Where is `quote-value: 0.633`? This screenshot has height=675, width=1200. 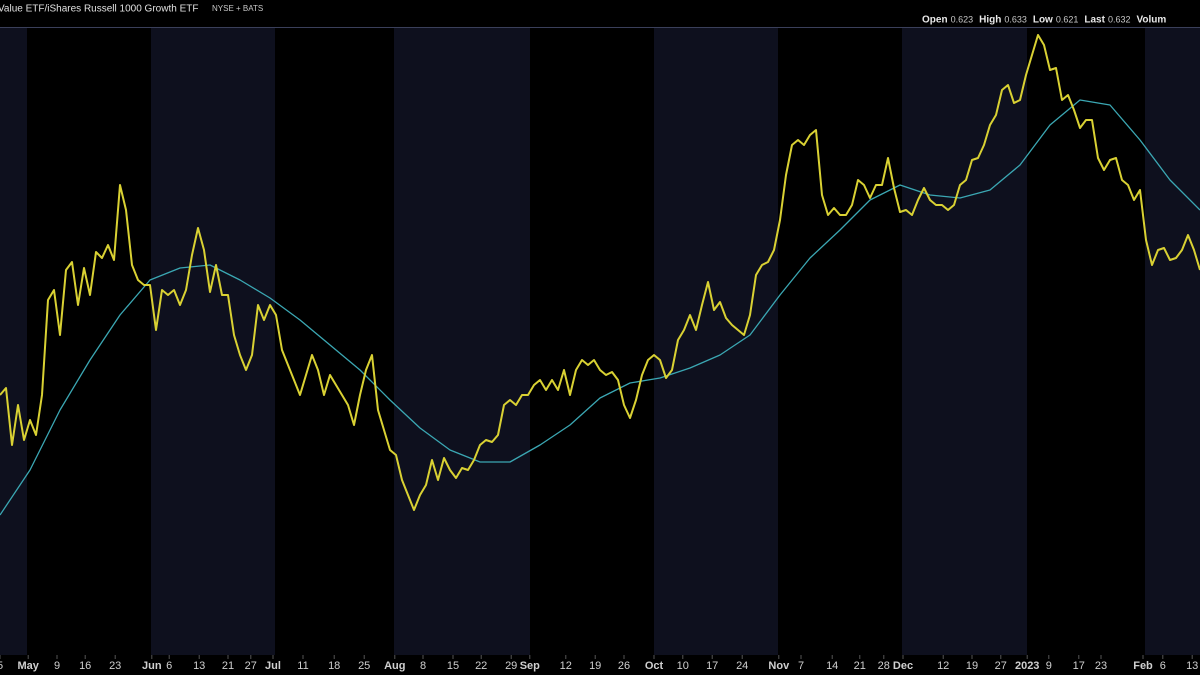
quote-value: 0.633 is located at coordinates (1015, 19).